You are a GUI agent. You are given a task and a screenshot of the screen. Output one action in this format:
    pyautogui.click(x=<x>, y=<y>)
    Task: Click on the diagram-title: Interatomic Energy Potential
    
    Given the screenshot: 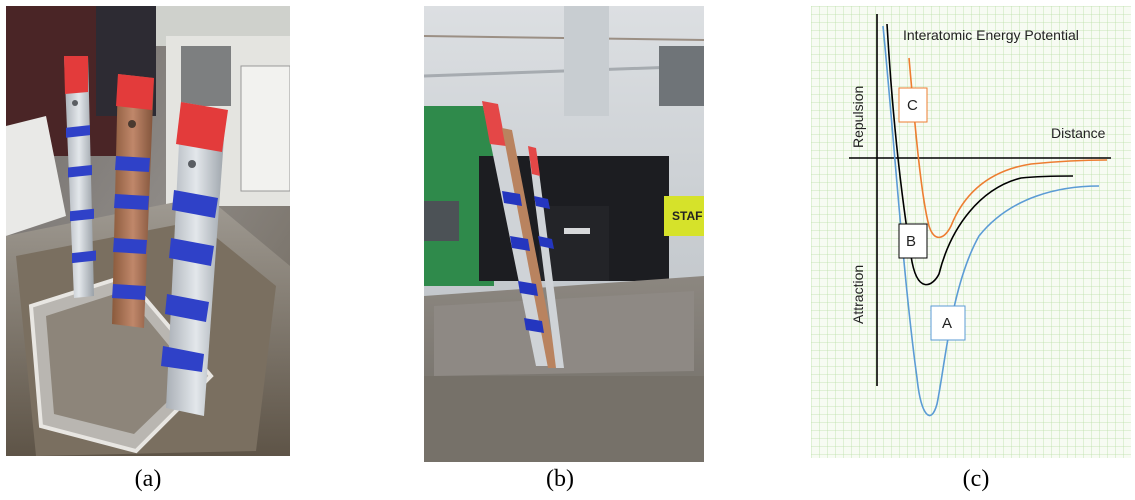 What is the action you would take?
    pyautogui.click(x=991, y=35)
    